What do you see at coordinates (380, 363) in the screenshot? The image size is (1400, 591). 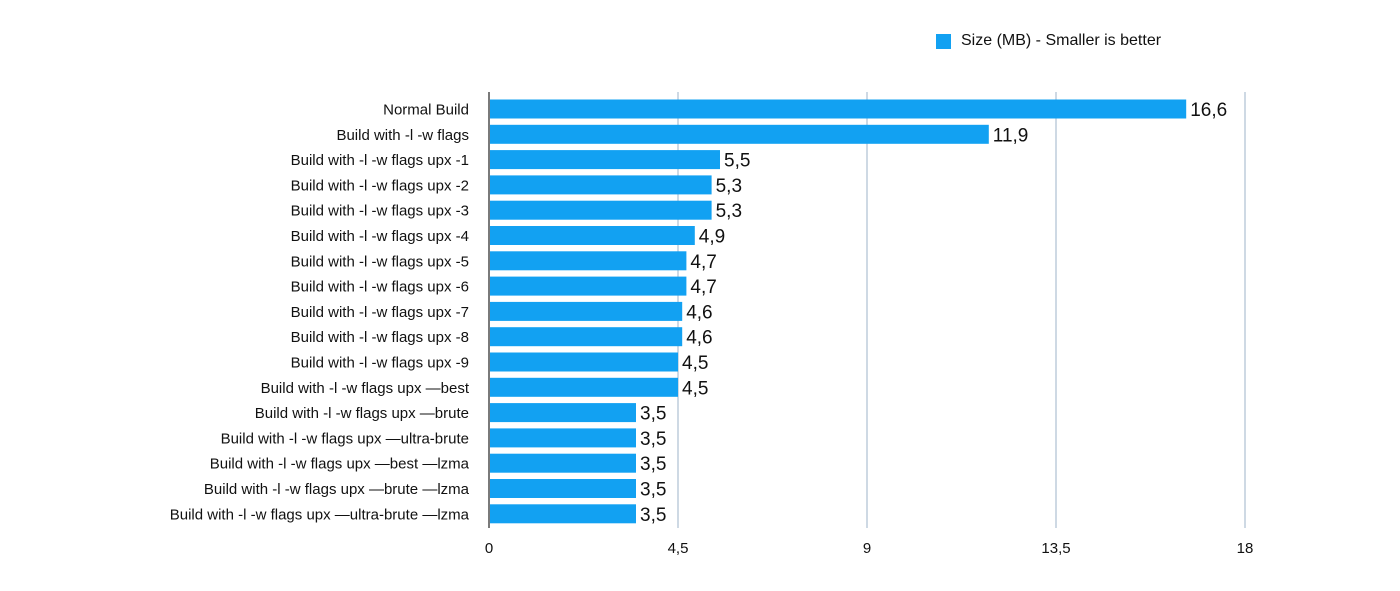 I see `category-label: Build with -l -w flags upx -9` at bounding box center [380, 363].